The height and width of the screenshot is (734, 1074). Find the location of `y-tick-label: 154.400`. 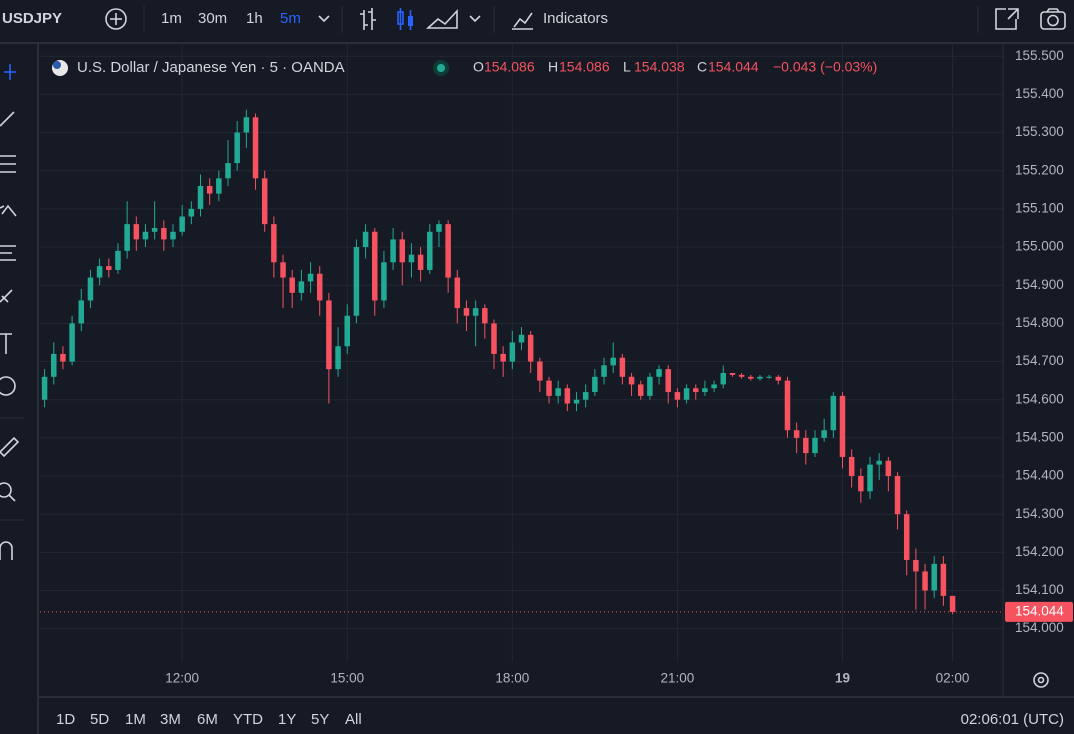

y-tick-label: 154.400 is located at coordinates (1039, 475).